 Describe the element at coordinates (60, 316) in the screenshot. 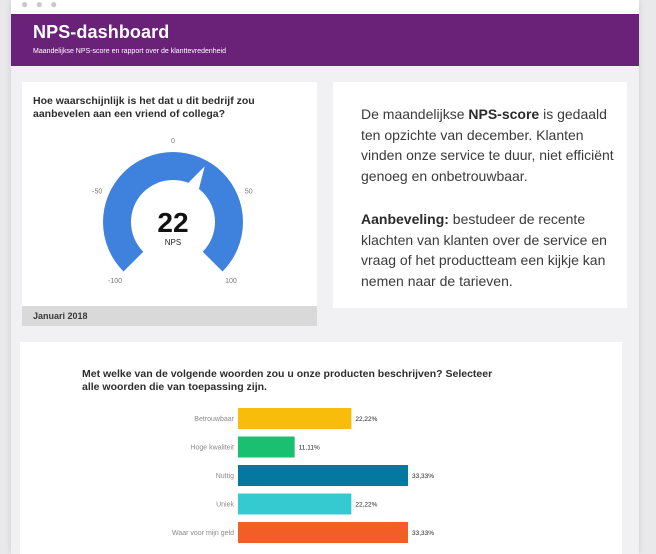

I see `gauge-period-label: Januari 2018` at that location.